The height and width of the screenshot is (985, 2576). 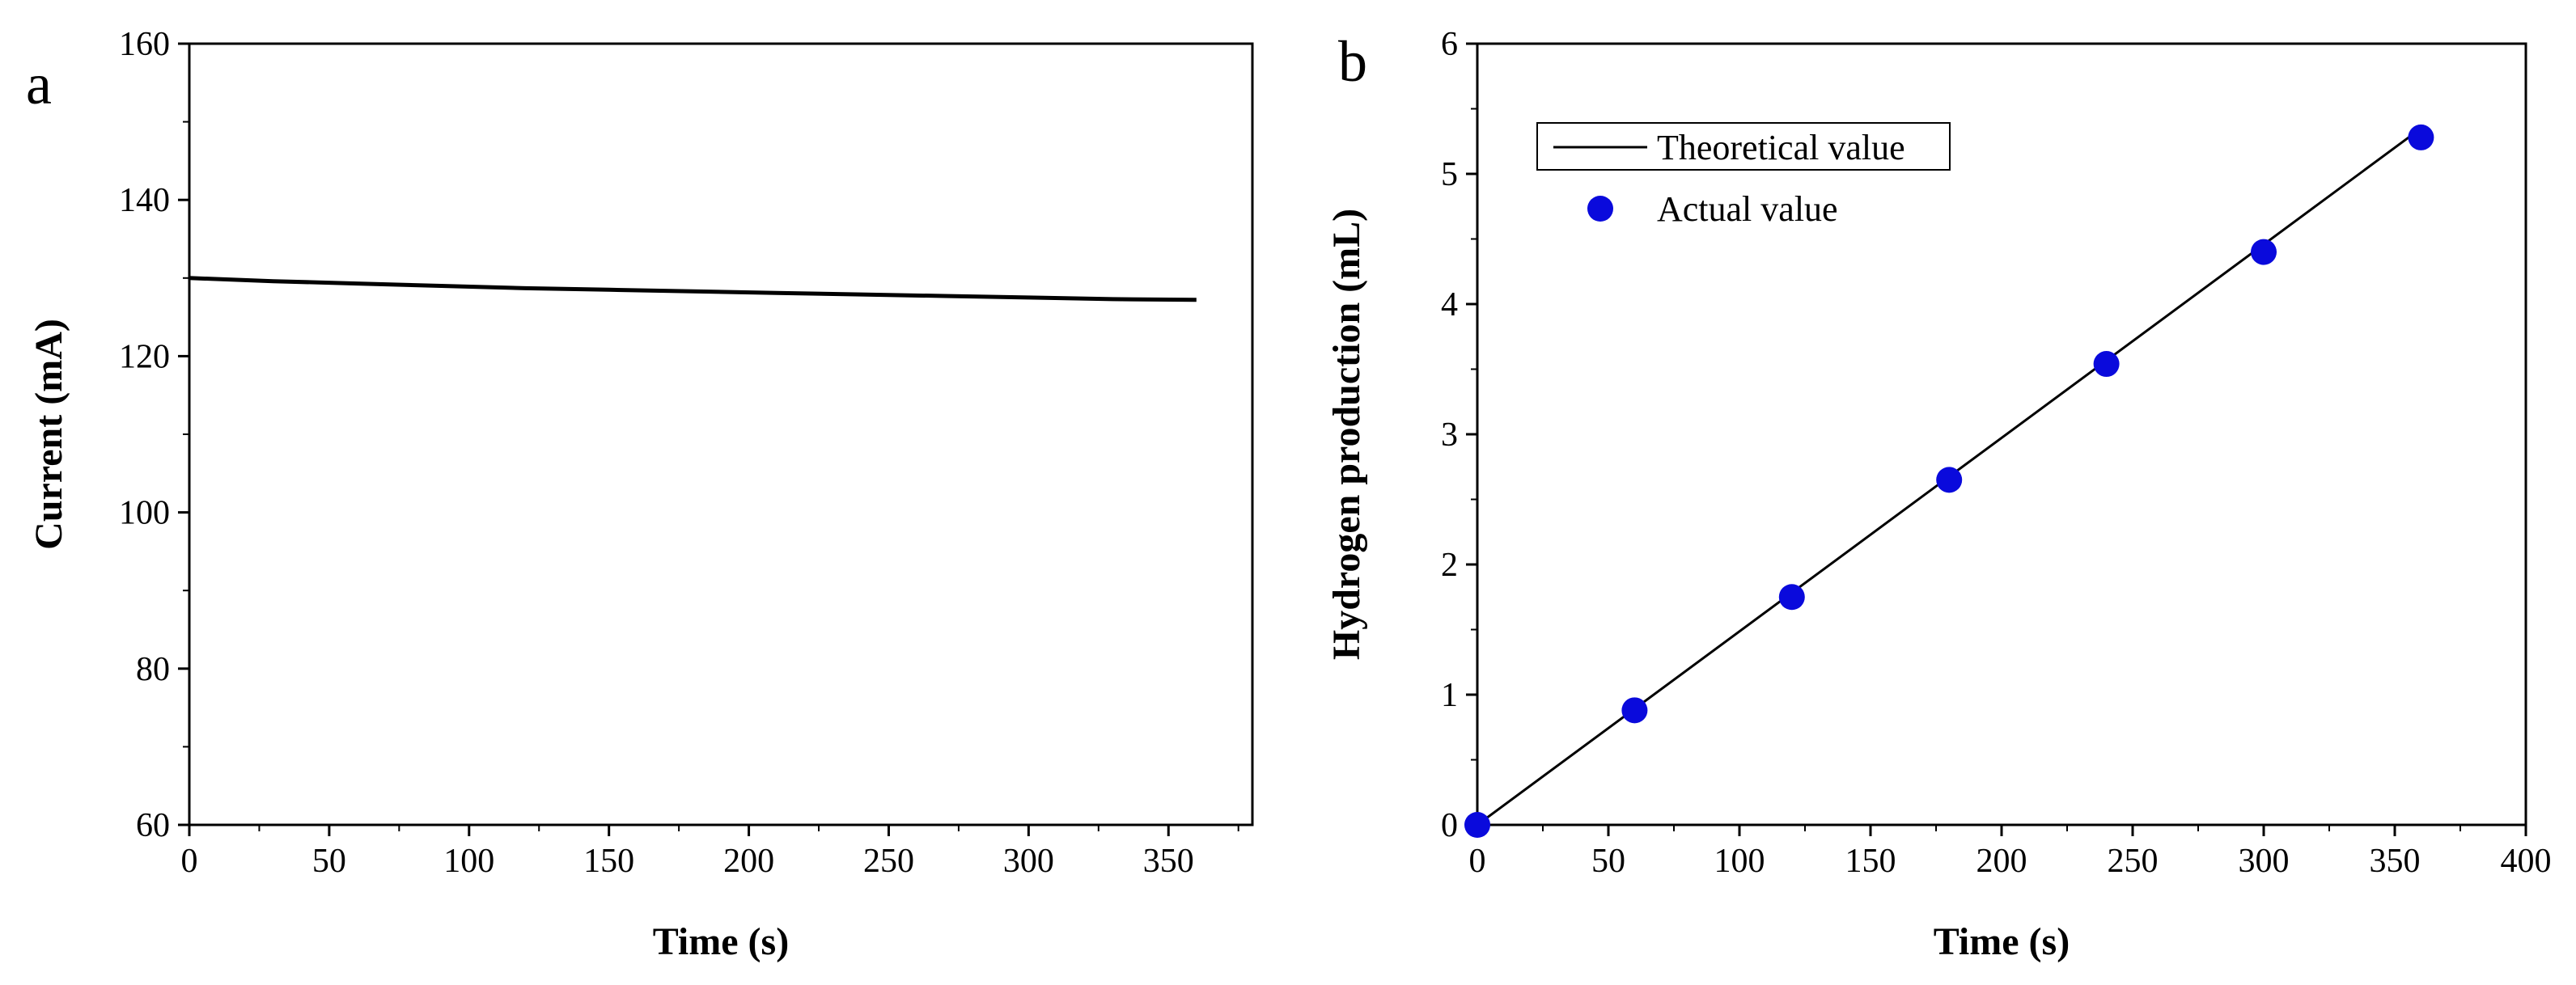 I want to click on series-line-current, so click(x=693, y=289).